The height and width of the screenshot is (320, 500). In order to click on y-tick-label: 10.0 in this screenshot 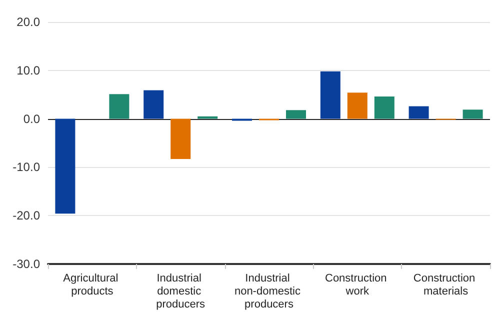, I will do `click(28, 70)`.